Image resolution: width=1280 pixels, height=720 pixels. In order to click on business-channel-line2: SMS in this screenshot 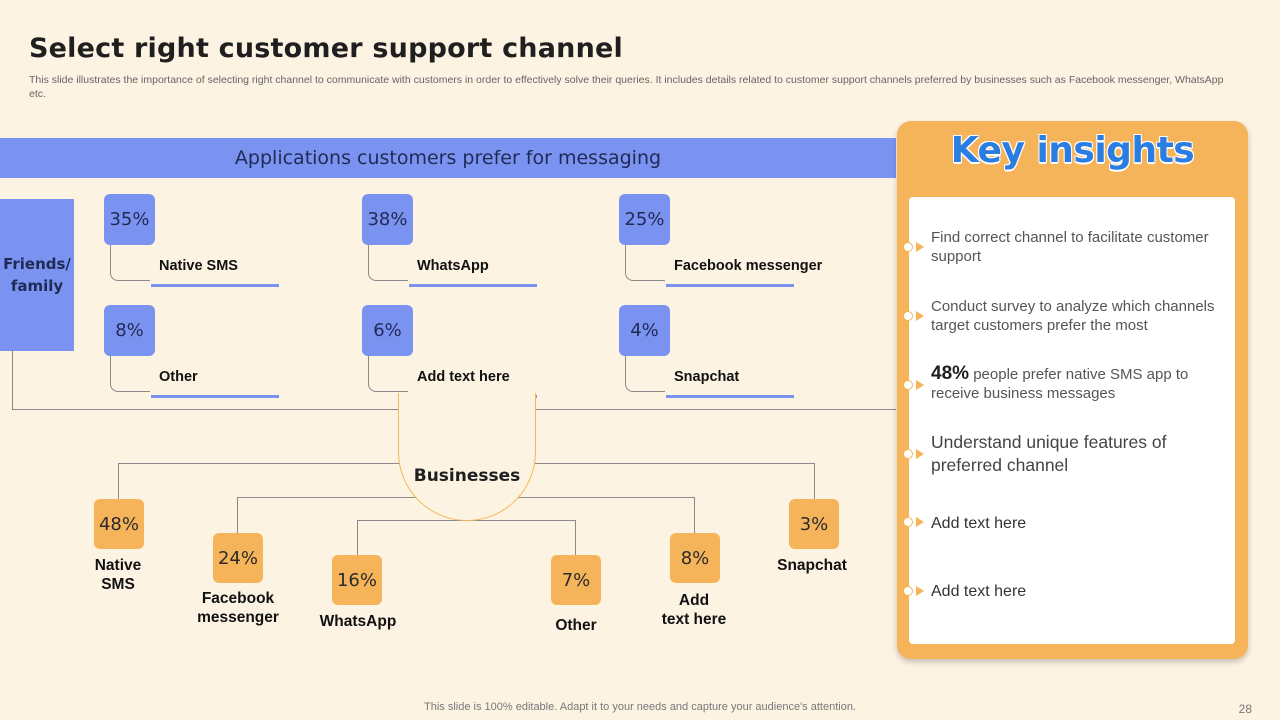, I will do `click(118, 584)`.